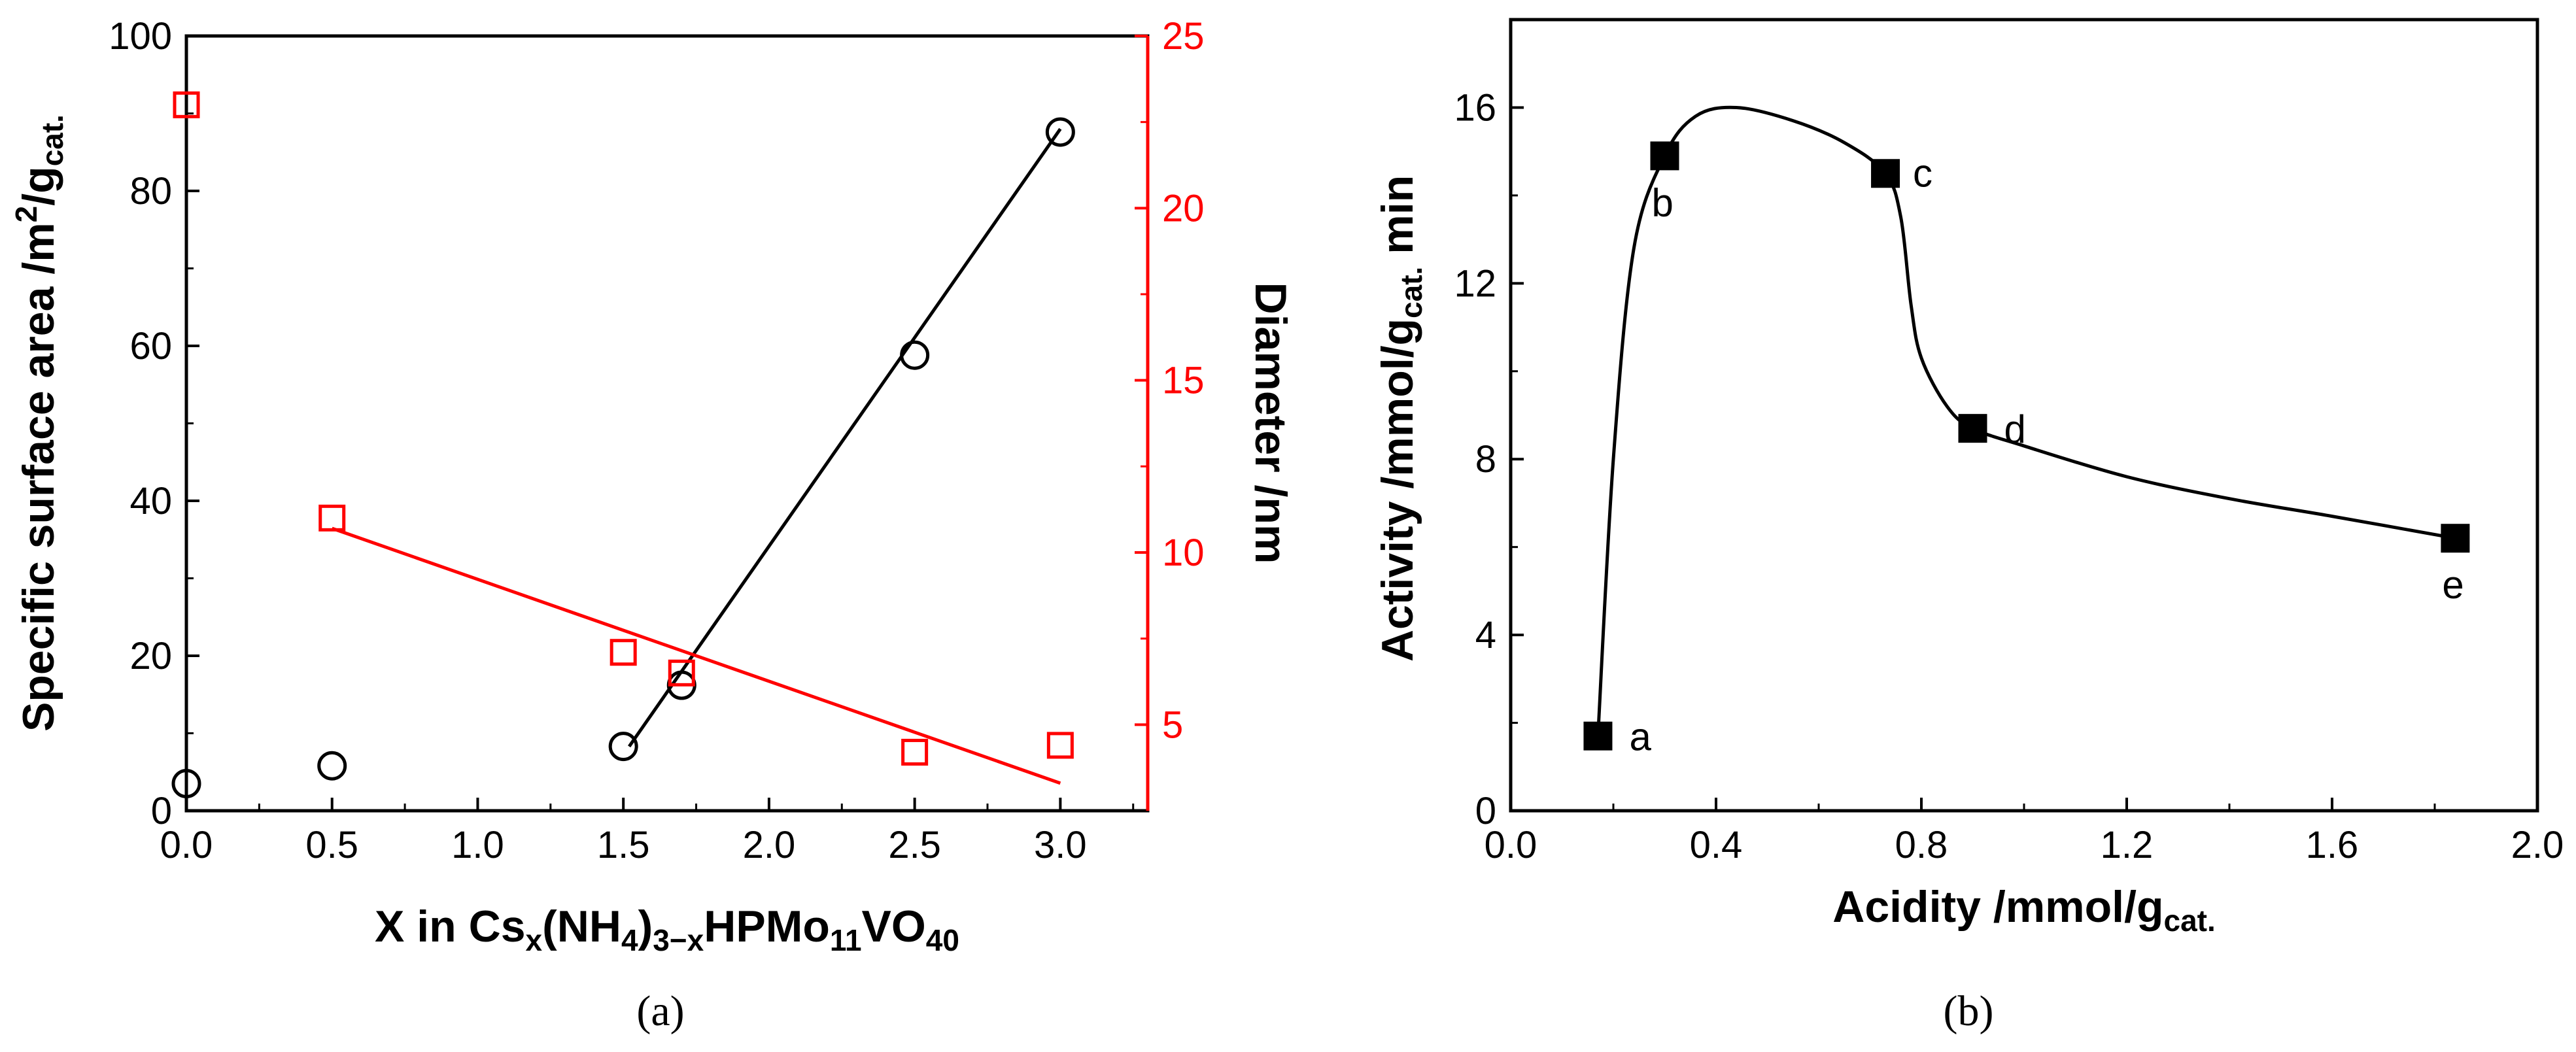  Describe the element at coordinates (1475, 107) in the screenshot. I see `y-tick-label-b: 16` at that location.